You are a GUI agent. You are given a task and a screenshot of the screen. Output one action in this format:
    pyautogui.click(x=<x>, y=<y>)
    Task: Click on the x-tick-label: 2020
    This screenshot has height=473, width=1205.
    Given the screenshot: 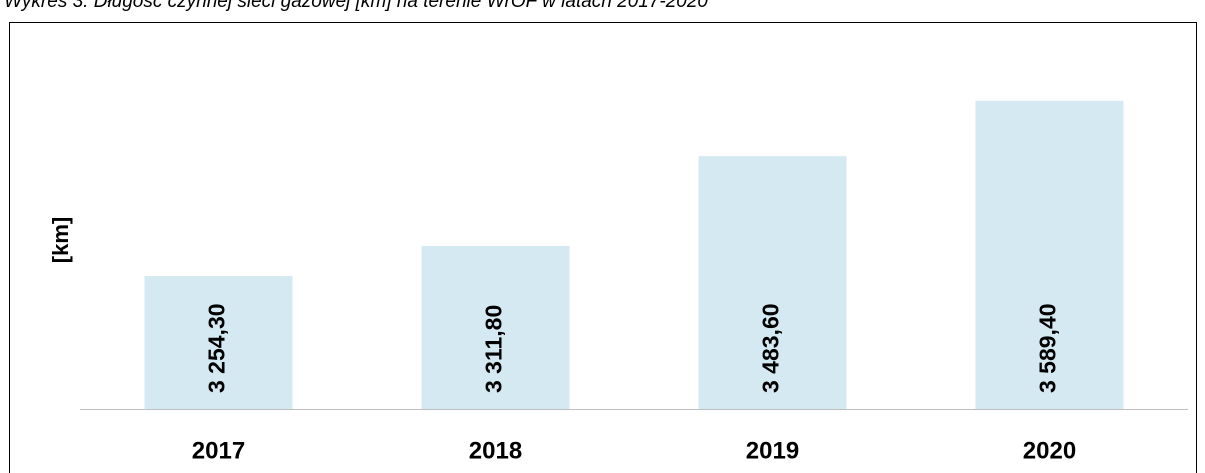 What is the action you would take?
    pyautogui.click(x=1049, y=450)
    